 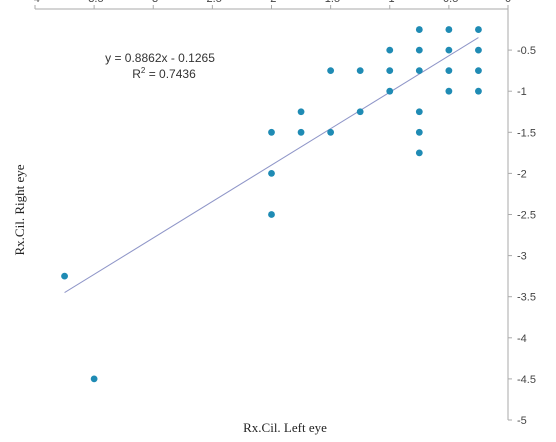 I want to click on x-tick-labels: -4 -3.5 -3 -2.5 -2 -1.5 -1 -0.5 0, so click(x=270, y=2).